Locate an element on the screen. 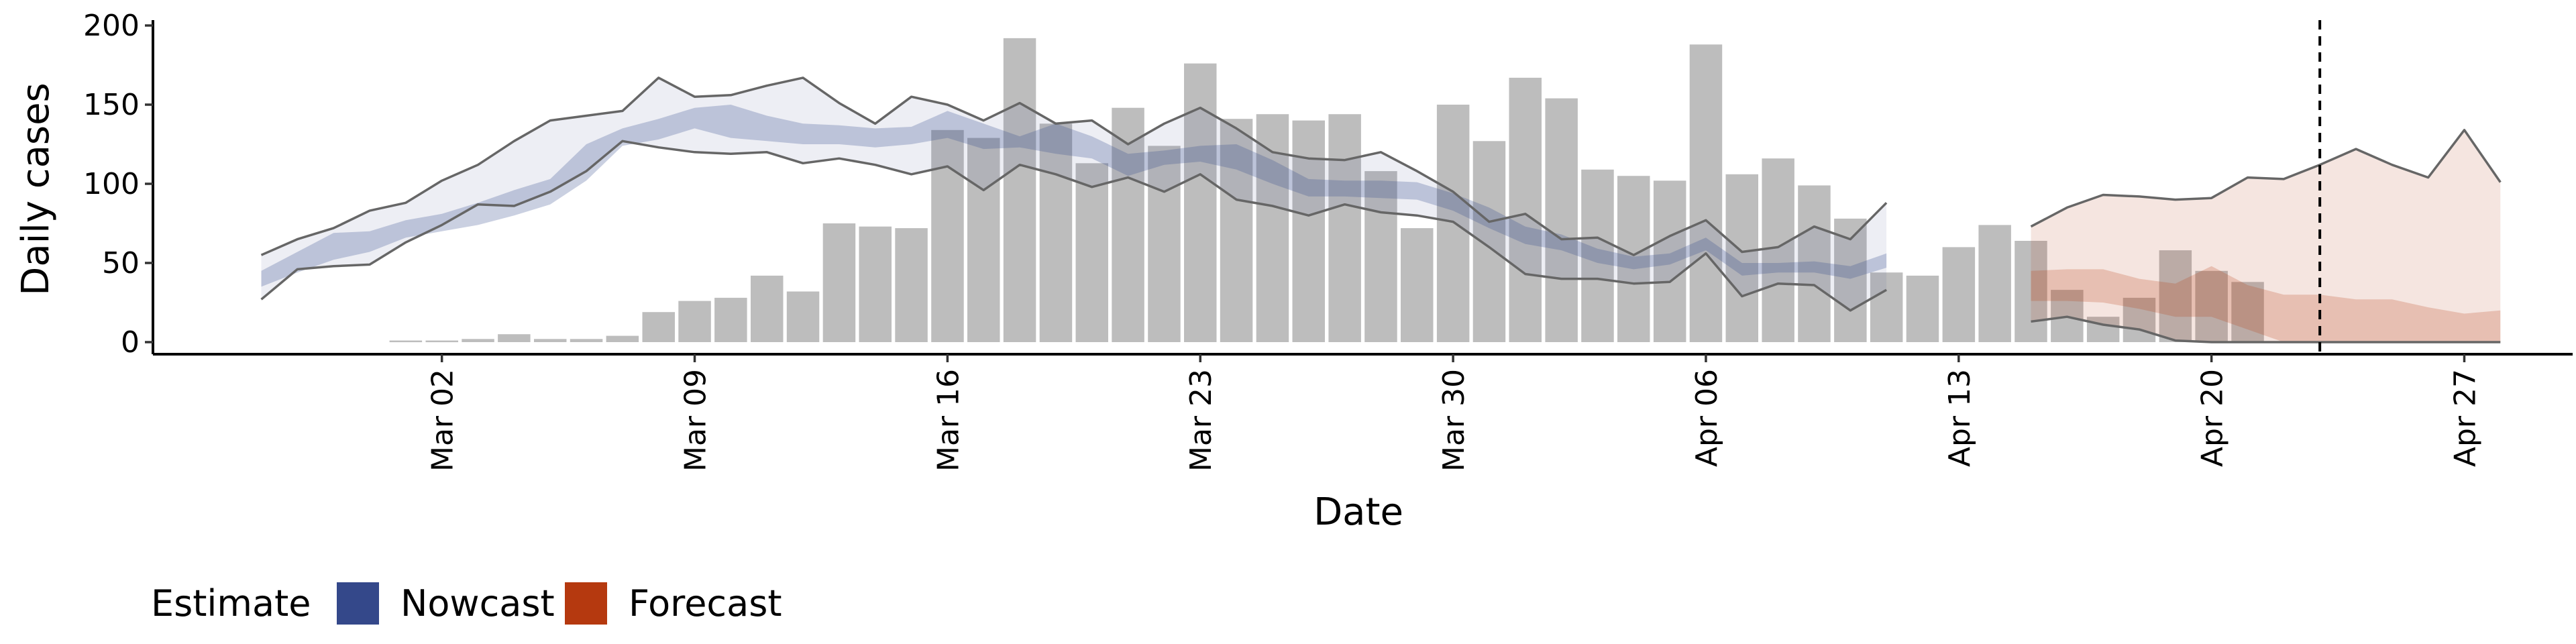 This screenshot has width=2576, height=644. x-tick-label: Mar 02 is located at coordinates (443, 420).